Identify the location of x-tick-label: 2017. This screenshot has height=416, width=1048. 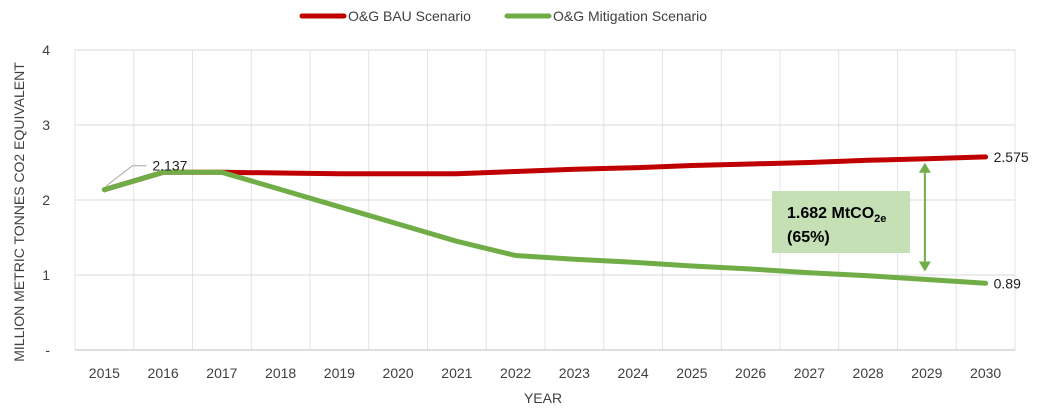
(221, 373).